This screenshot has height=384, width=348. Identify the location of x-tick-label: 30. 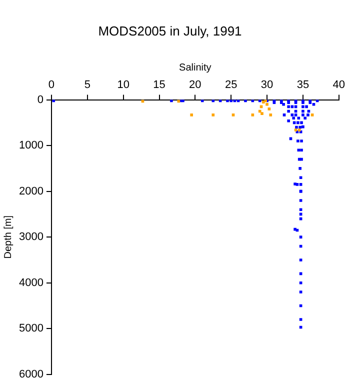
(267, 85).